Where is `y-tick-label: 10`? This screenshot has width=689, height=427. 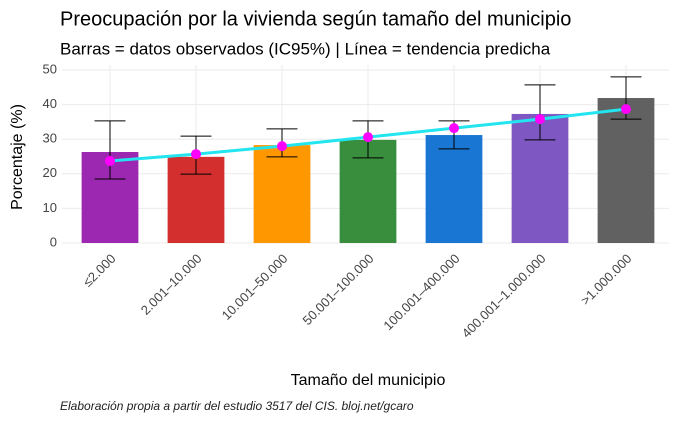
y-tick-label: 10 is located at coordinates (50, 207).